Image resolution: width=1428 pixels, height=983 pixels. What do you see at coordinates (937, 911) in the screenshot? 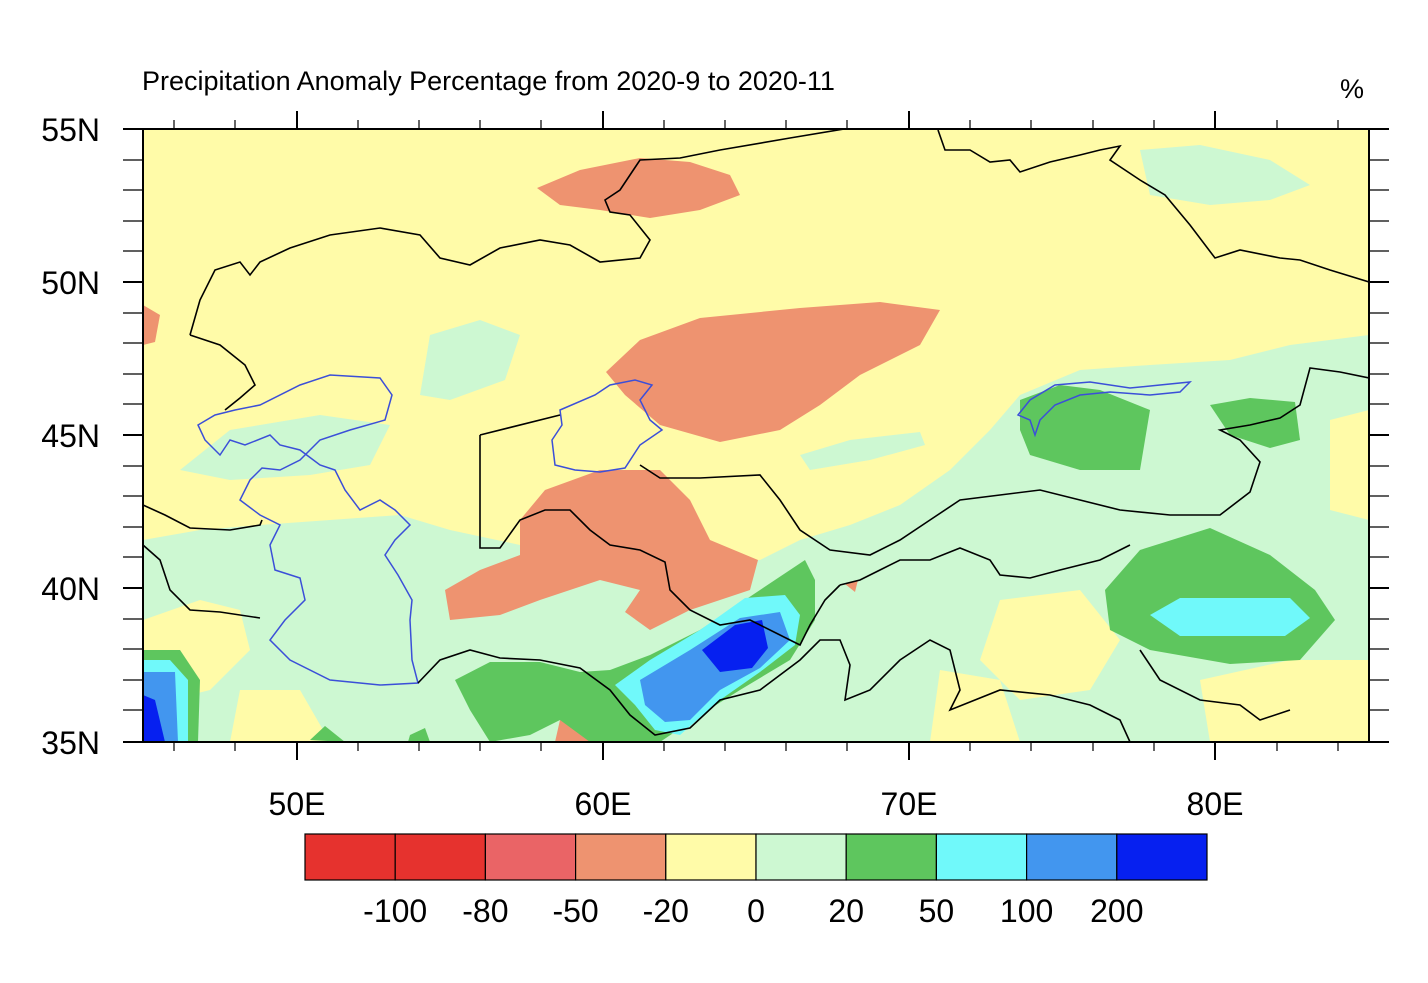
I see `colorbar-label: 50` at bounding box center [937, 911].